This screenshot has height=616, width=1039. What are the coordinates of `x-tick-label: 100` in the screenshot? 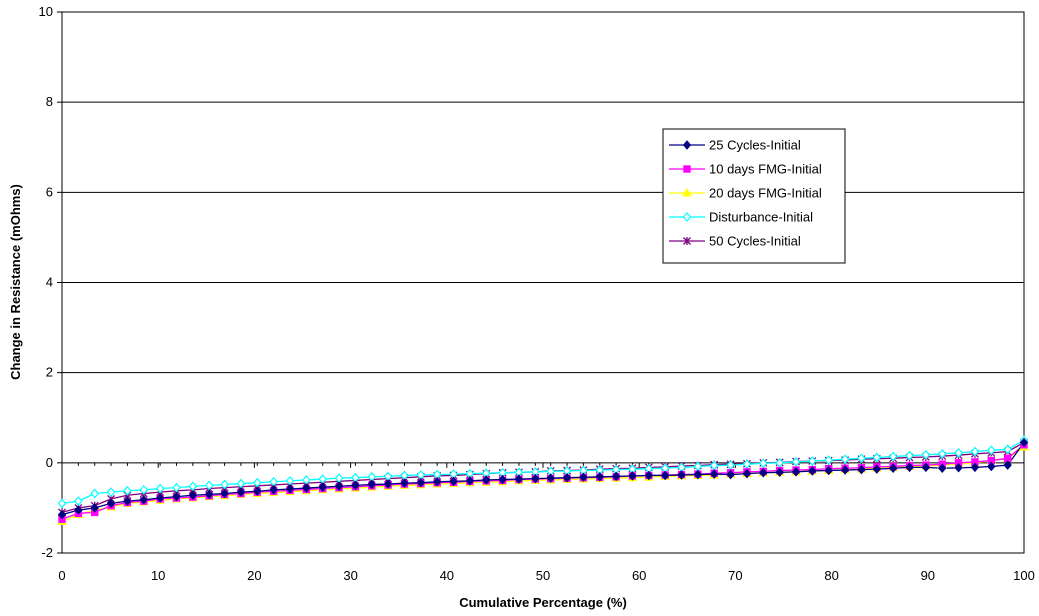 It's located at (1024, 575).